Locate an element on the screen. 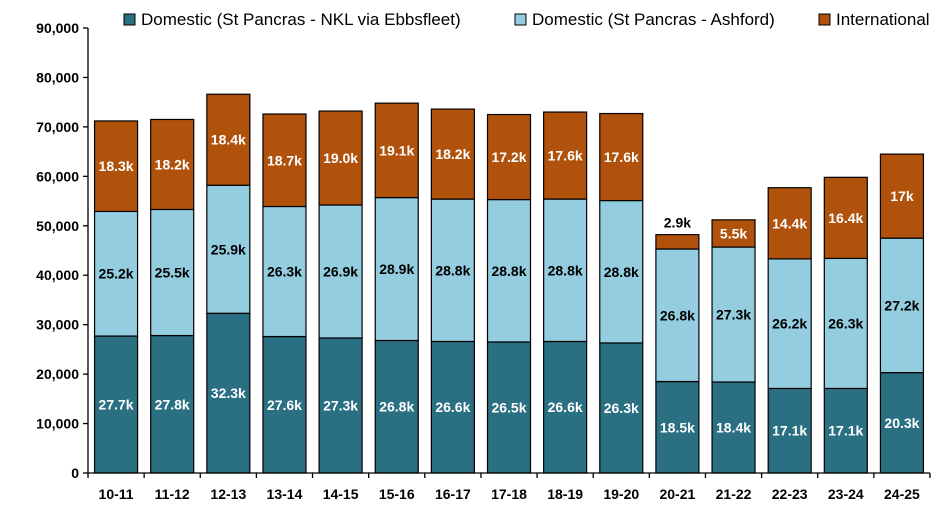  y-tick-label: 60,000 is located at coordinates (57, 176).